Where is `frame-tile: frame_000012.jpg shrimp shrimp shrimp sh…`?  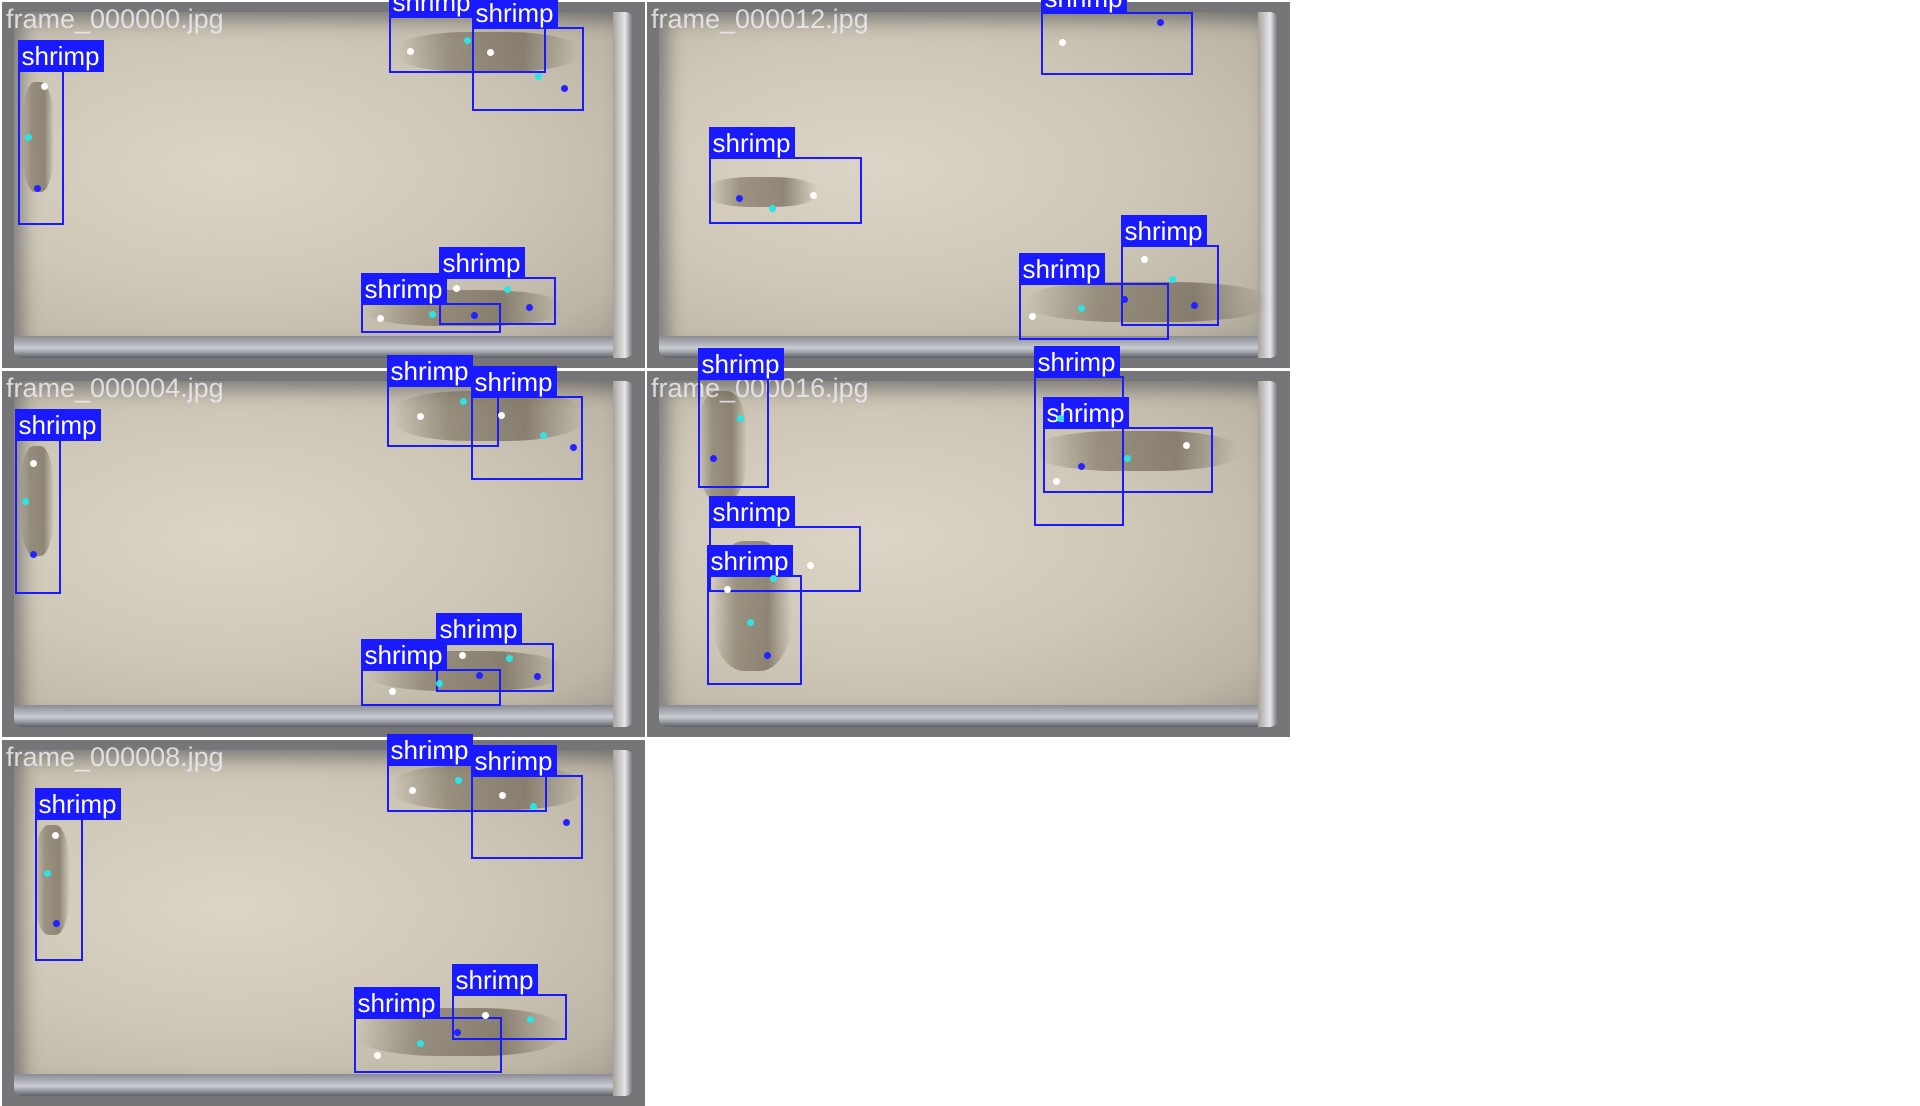 frame-tile: frame_000012.jpg shrimp shrimp shrimp sh… is located at coordinates (968, 184).